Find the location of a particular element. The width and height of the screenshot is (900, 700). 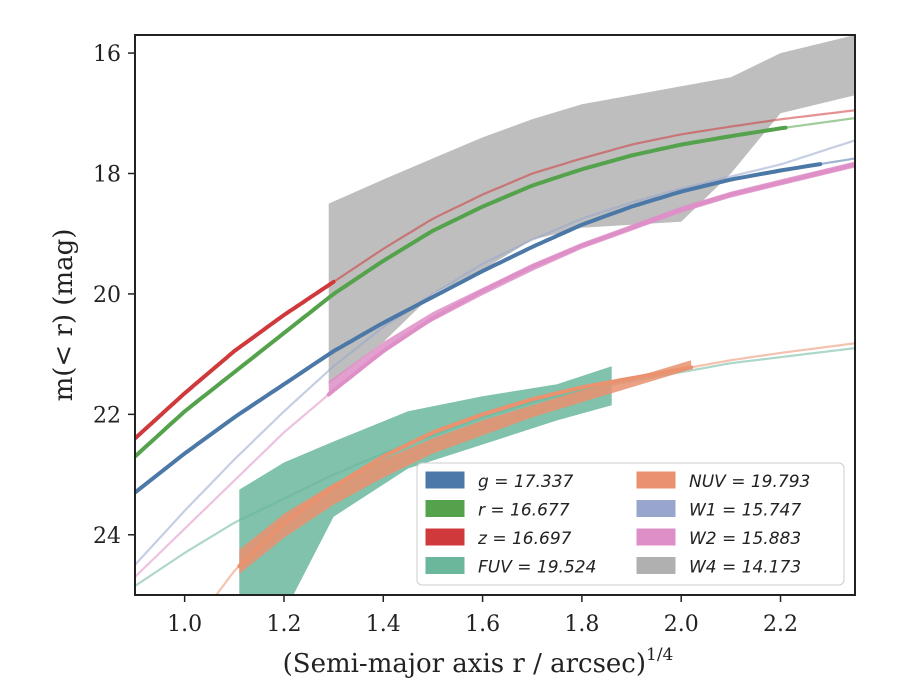

legend-label-w1: W1 = 15.747 is located at coordinates (745, 511).